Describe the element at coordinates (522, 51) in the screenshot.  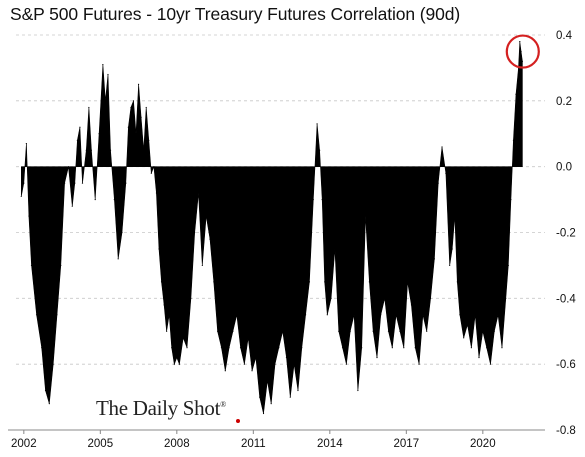
I see `highlight-circle` at that location.